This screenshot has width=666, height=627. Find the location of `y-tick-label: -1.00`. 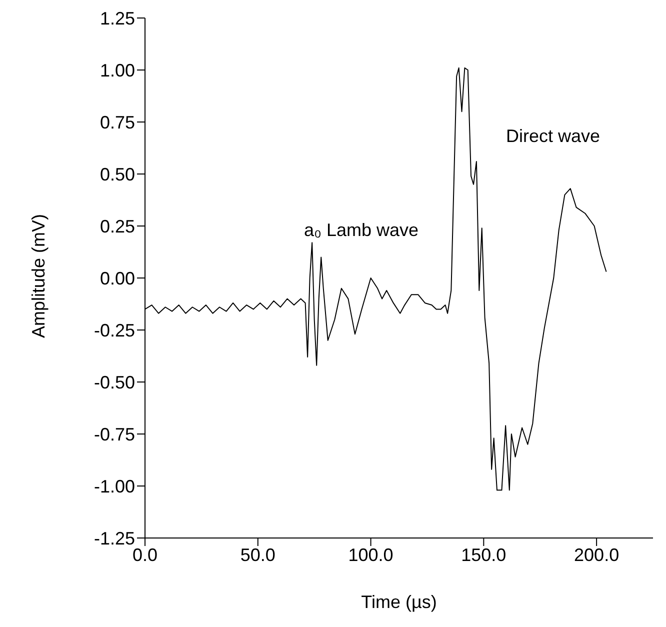

y-tick-label: -1.00 is located at coordinates (114, 486).